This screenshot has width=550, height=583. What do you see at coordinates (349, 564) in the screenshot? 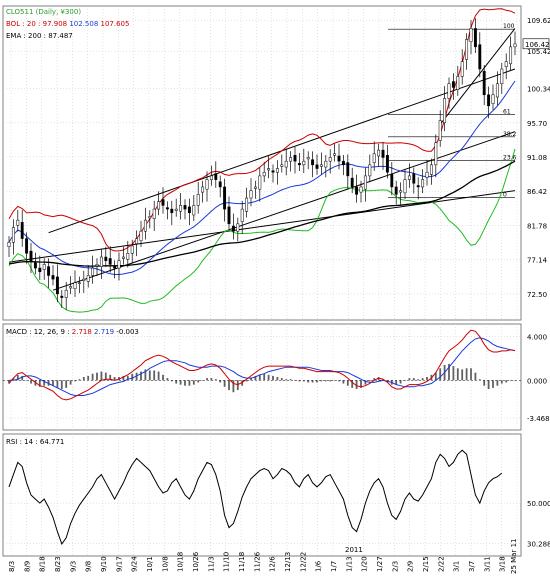
I see `x-tick-label: 1/13` at bounding box center [349, 564].